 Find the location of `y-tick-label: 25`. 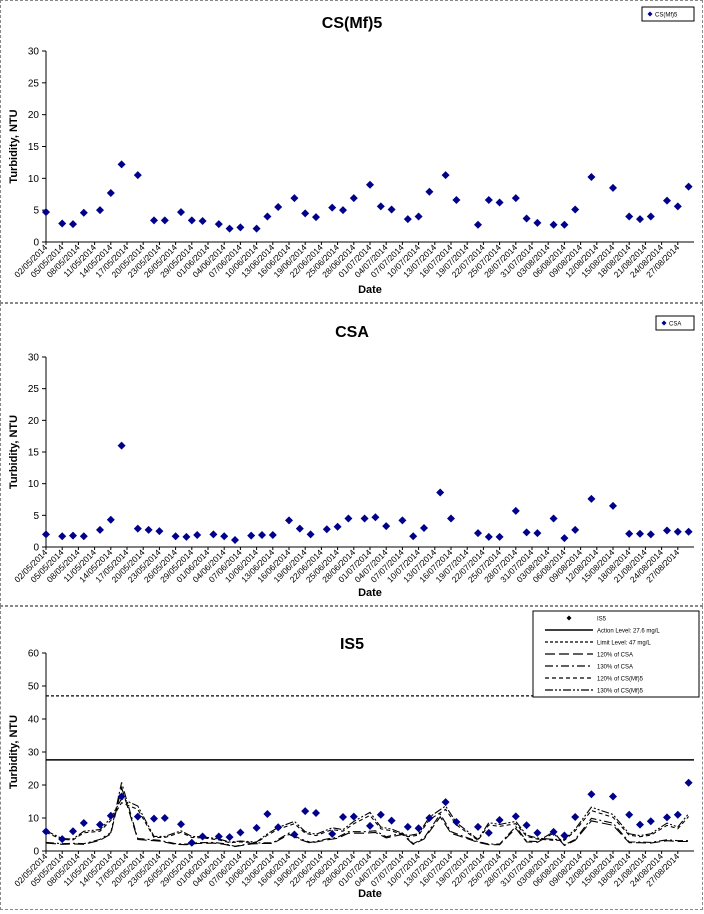

y-tick-label: 25 is located at coordinates (34, 389).